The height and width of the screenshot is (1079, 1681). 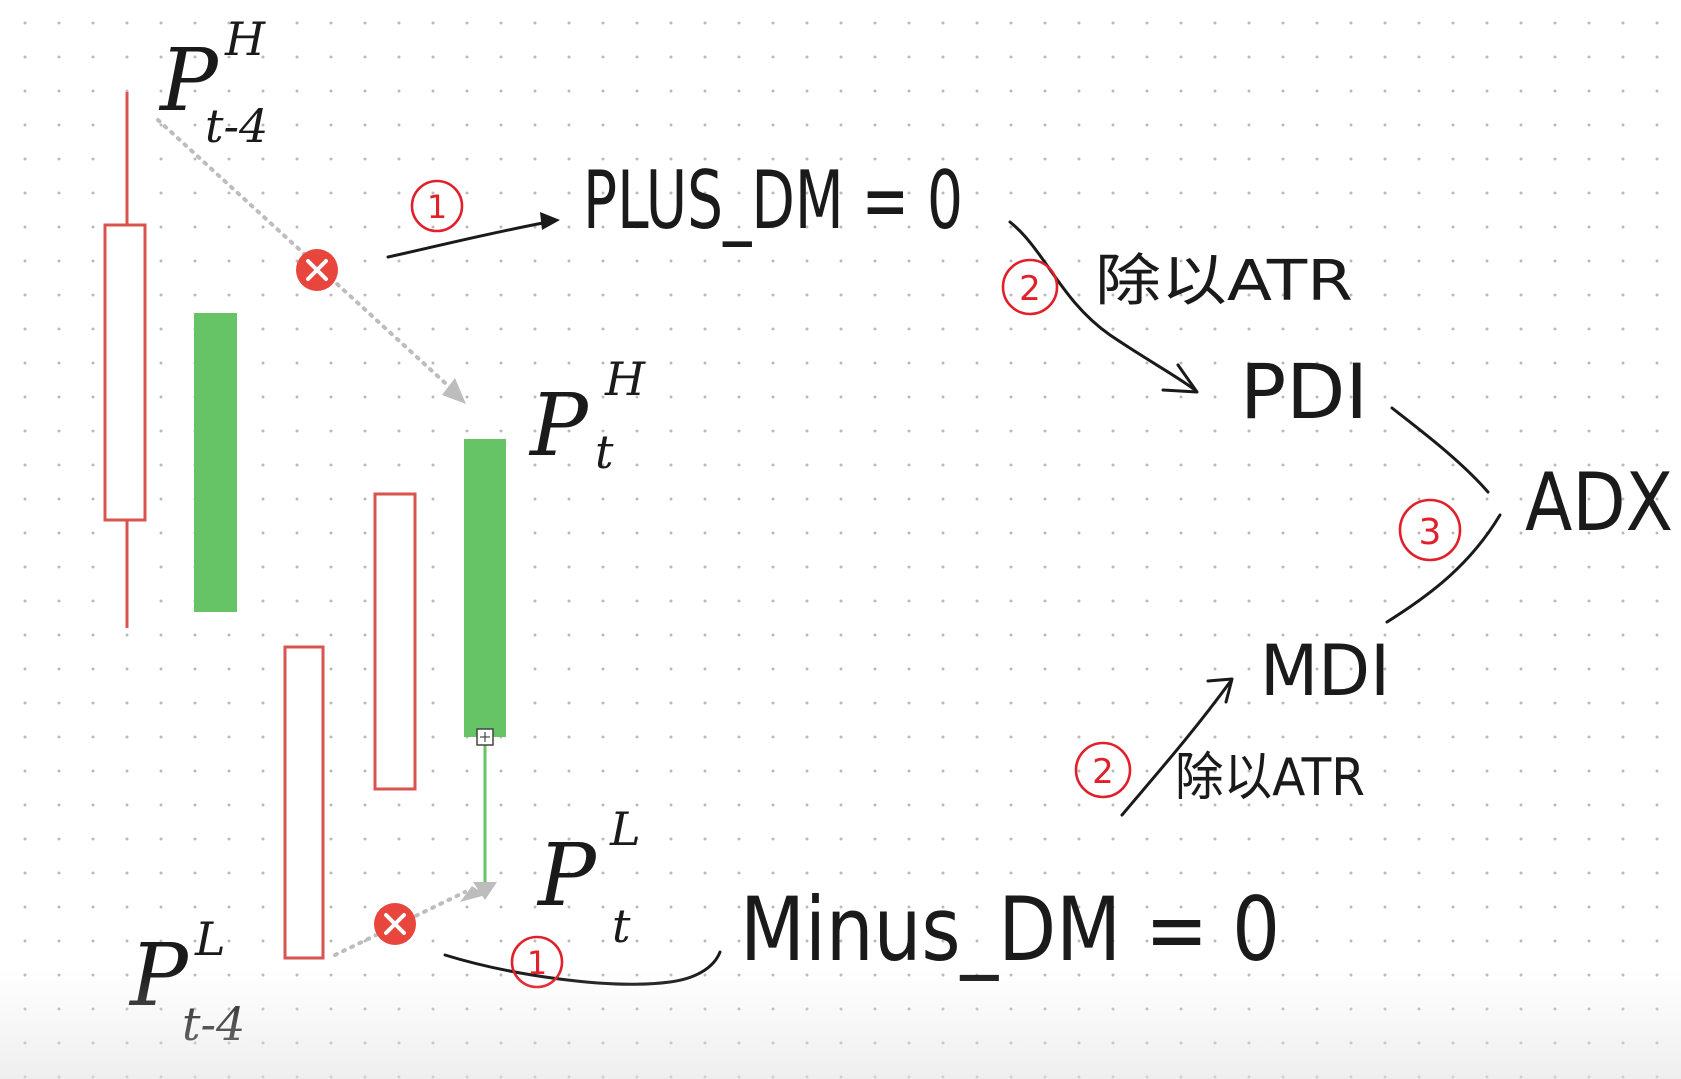 I want to click on candle-5-body, so click(x=485, y=588).